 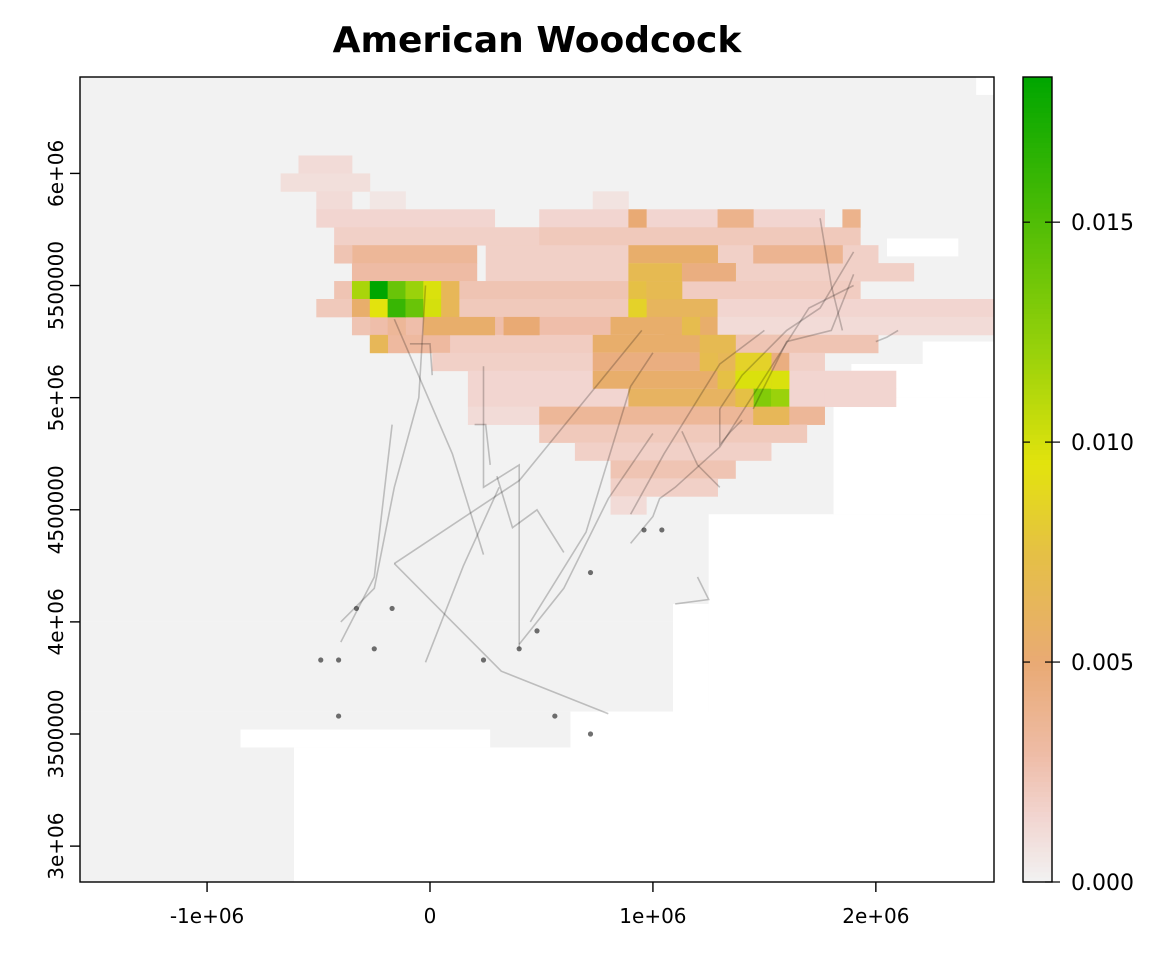 I want to click on y-tick-label: 5e+06, so click(x=56, y=397).